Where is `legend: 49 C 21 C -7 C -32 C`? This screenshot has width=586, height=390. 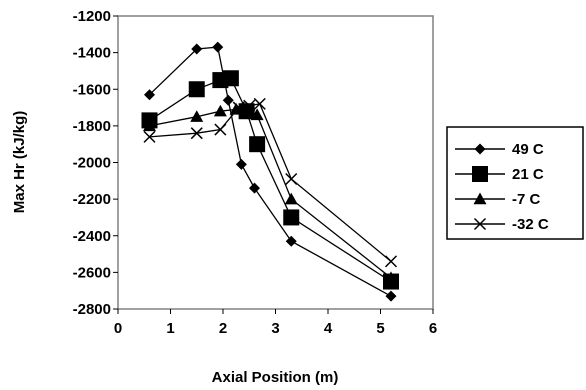
legend: 49 C 21 C -7 C -32 C is located at coordinates (502, 187).